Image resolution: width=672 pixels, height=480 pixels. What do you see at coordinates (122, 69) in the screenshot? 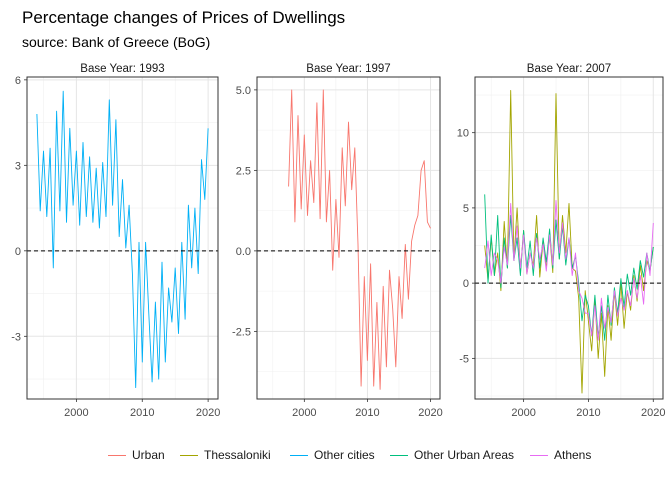
I see `facet-title: Base Year: 1993` at bounding box center [122, 69].